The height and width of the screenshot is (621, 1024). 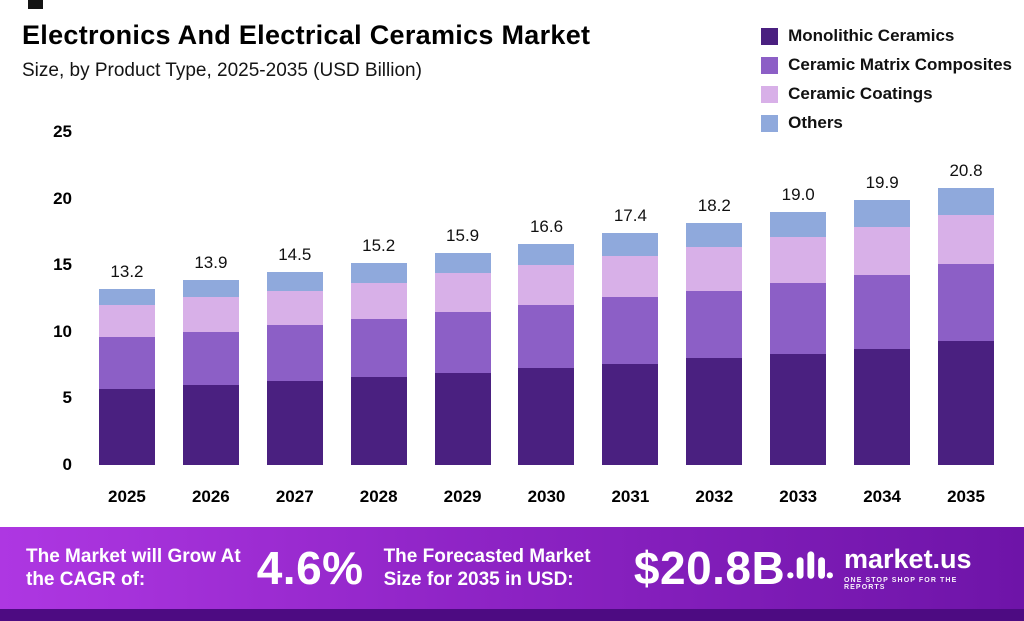 I want to click on cagr-value: 4.6%, so click(x=310, y=568).